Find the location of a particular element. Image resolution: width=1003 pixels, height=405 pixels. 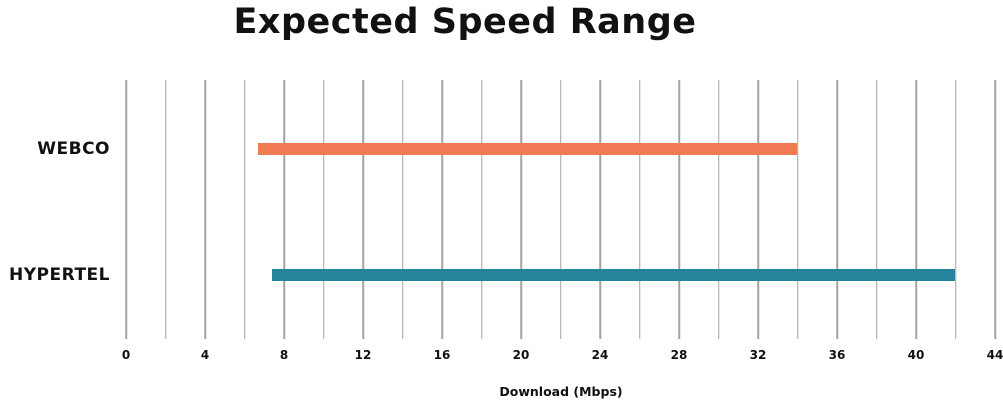

x-tick-label: 0 is located at coordinates (126, 355).